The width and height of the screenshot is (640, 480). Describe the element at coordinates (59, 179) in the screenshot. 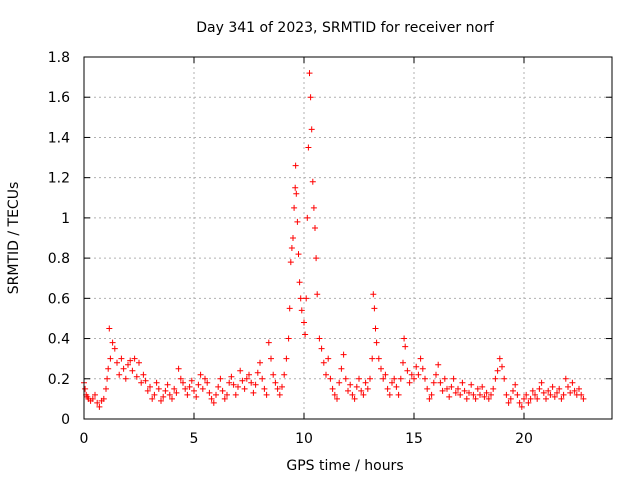

I see `y-tick-label: 1.2` at that location.